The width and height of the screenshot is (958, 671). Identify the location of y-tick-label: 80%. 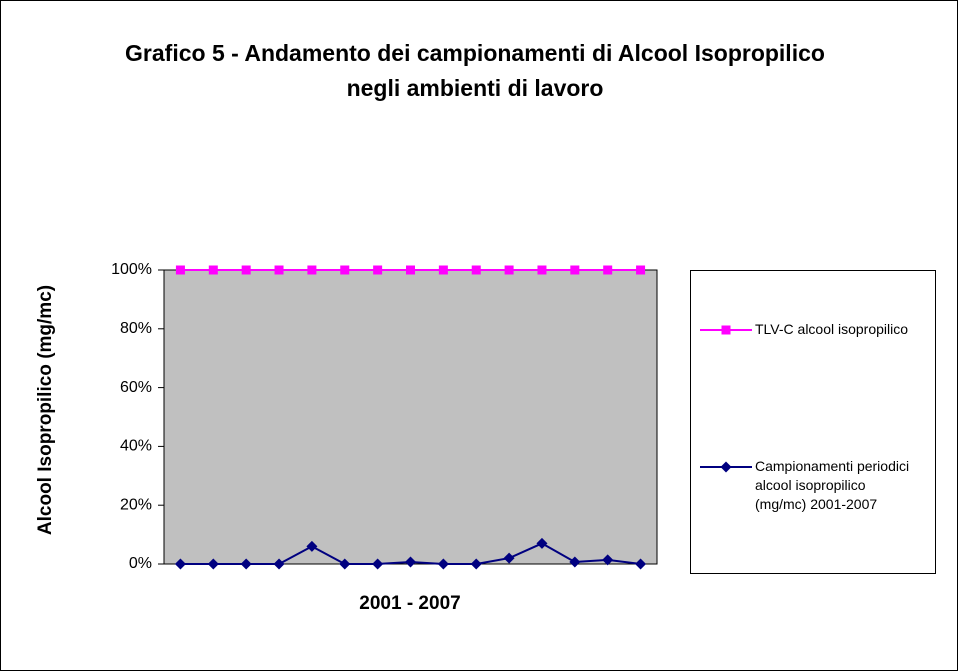
(136, 328).